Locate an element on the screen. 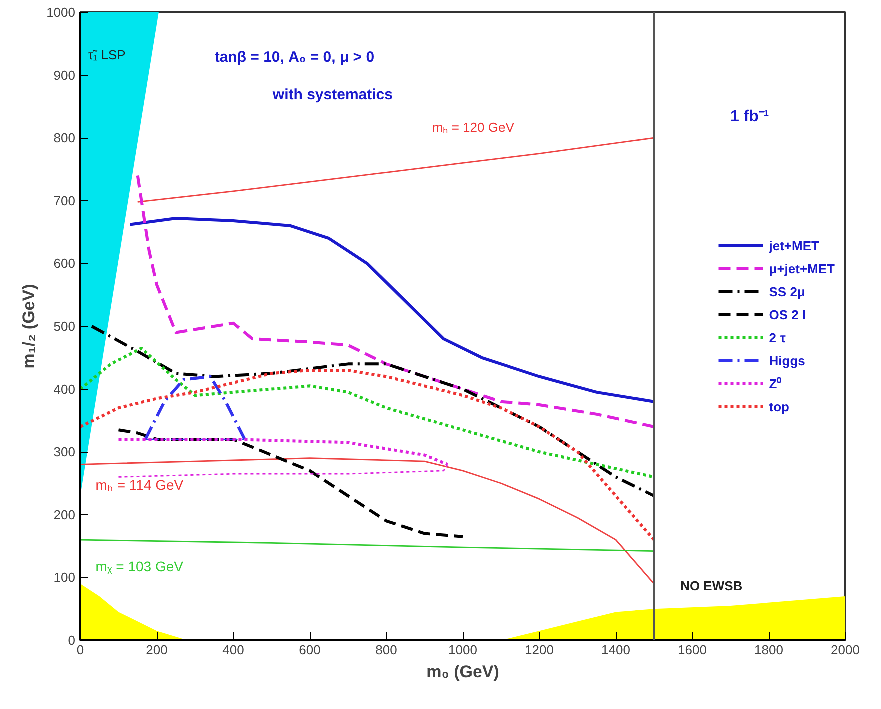 Image resolution: width=881 pixels, height=709 pixels. y-tick-label: 800 is located at coordinates (65, 138).